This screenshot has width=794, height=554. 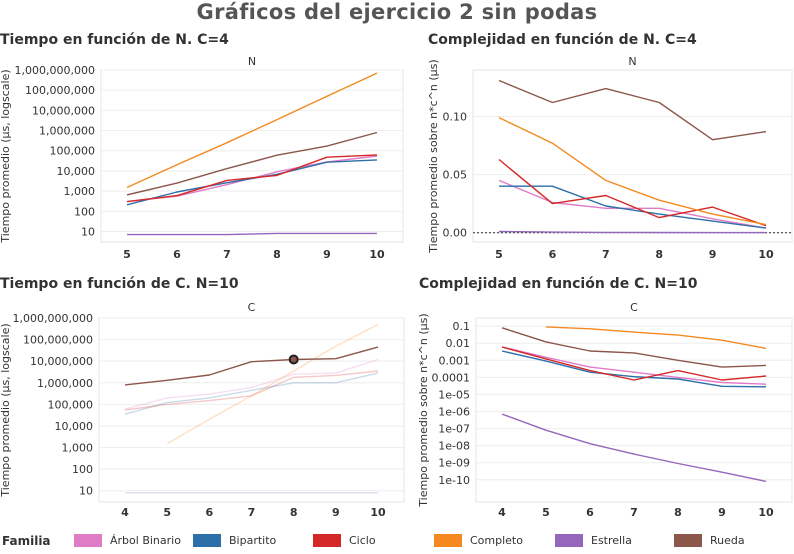 I want to click on legend-label: Bipartito, so click(x=253, y=540).